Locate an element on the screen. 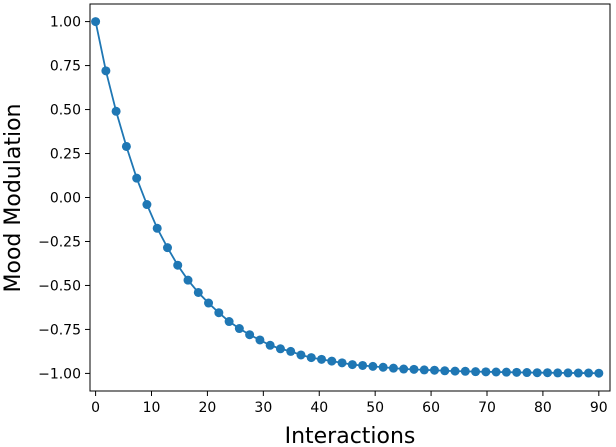 Image resolution: width=616 pixels, height=447 pixels. x-tick-label: 60 is located at coordinates (431, 408).